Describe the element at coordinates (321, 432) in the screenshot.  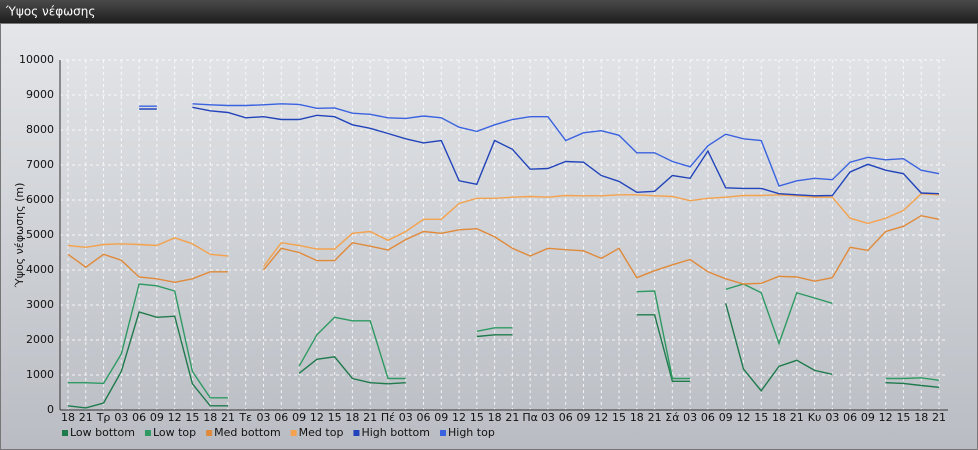
I see `legend-label: Med top` at that location.